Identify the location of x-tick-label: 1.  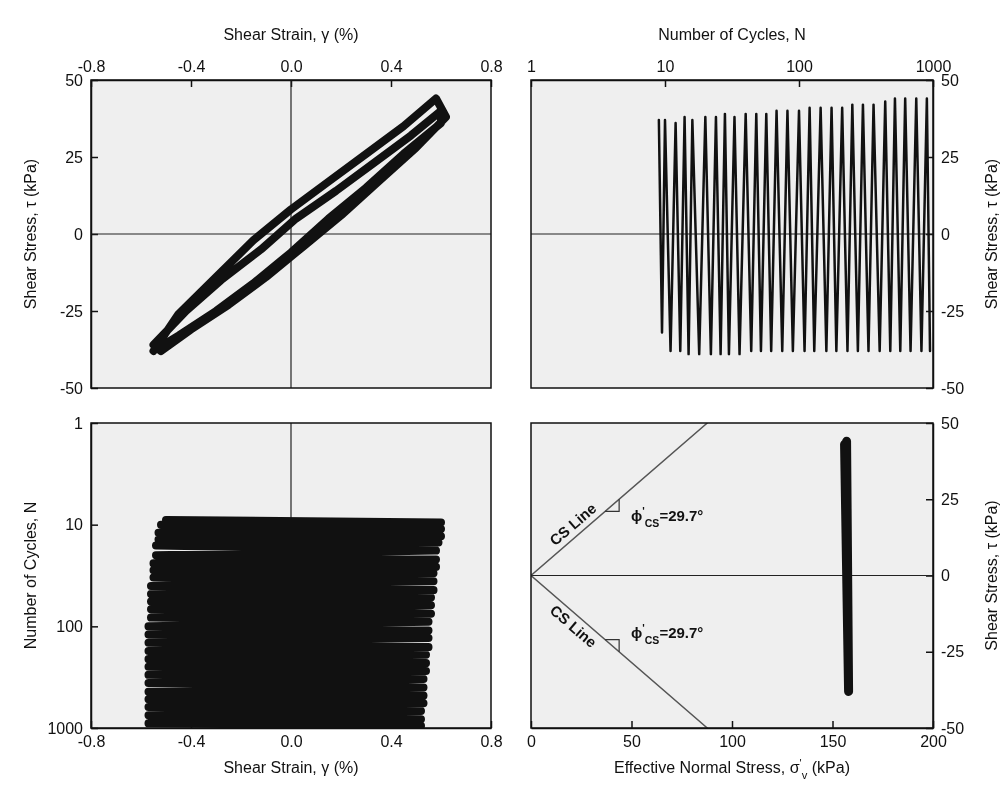
(532, 66).